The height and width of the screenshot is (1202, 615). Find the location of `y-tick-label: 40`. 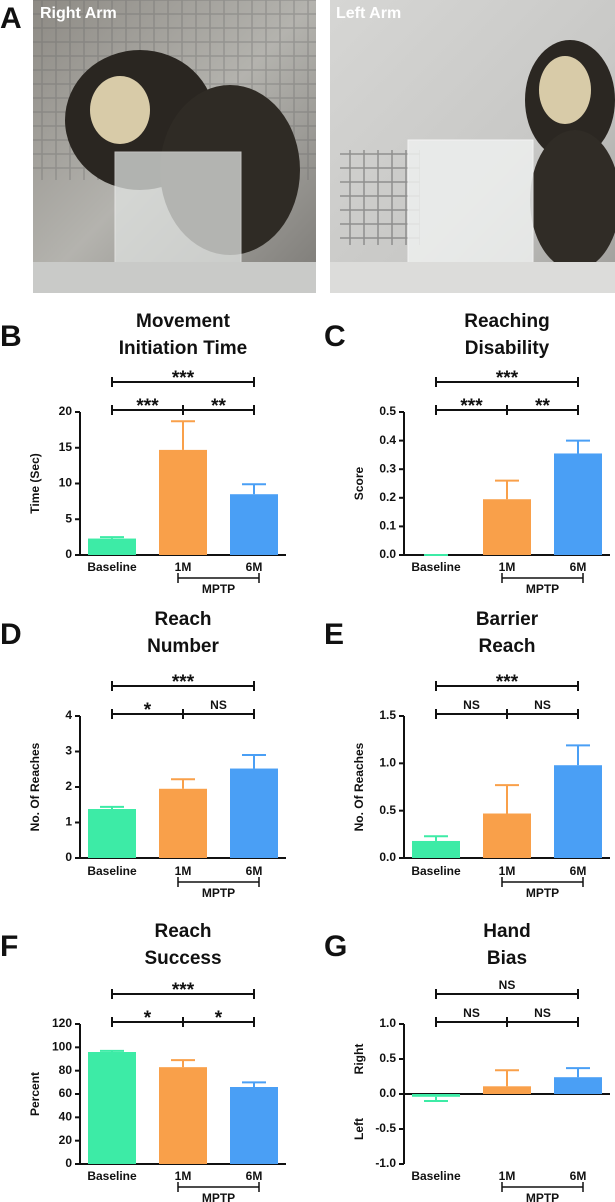

y-tick-label: 40 is located at coordinates (66, 1117).